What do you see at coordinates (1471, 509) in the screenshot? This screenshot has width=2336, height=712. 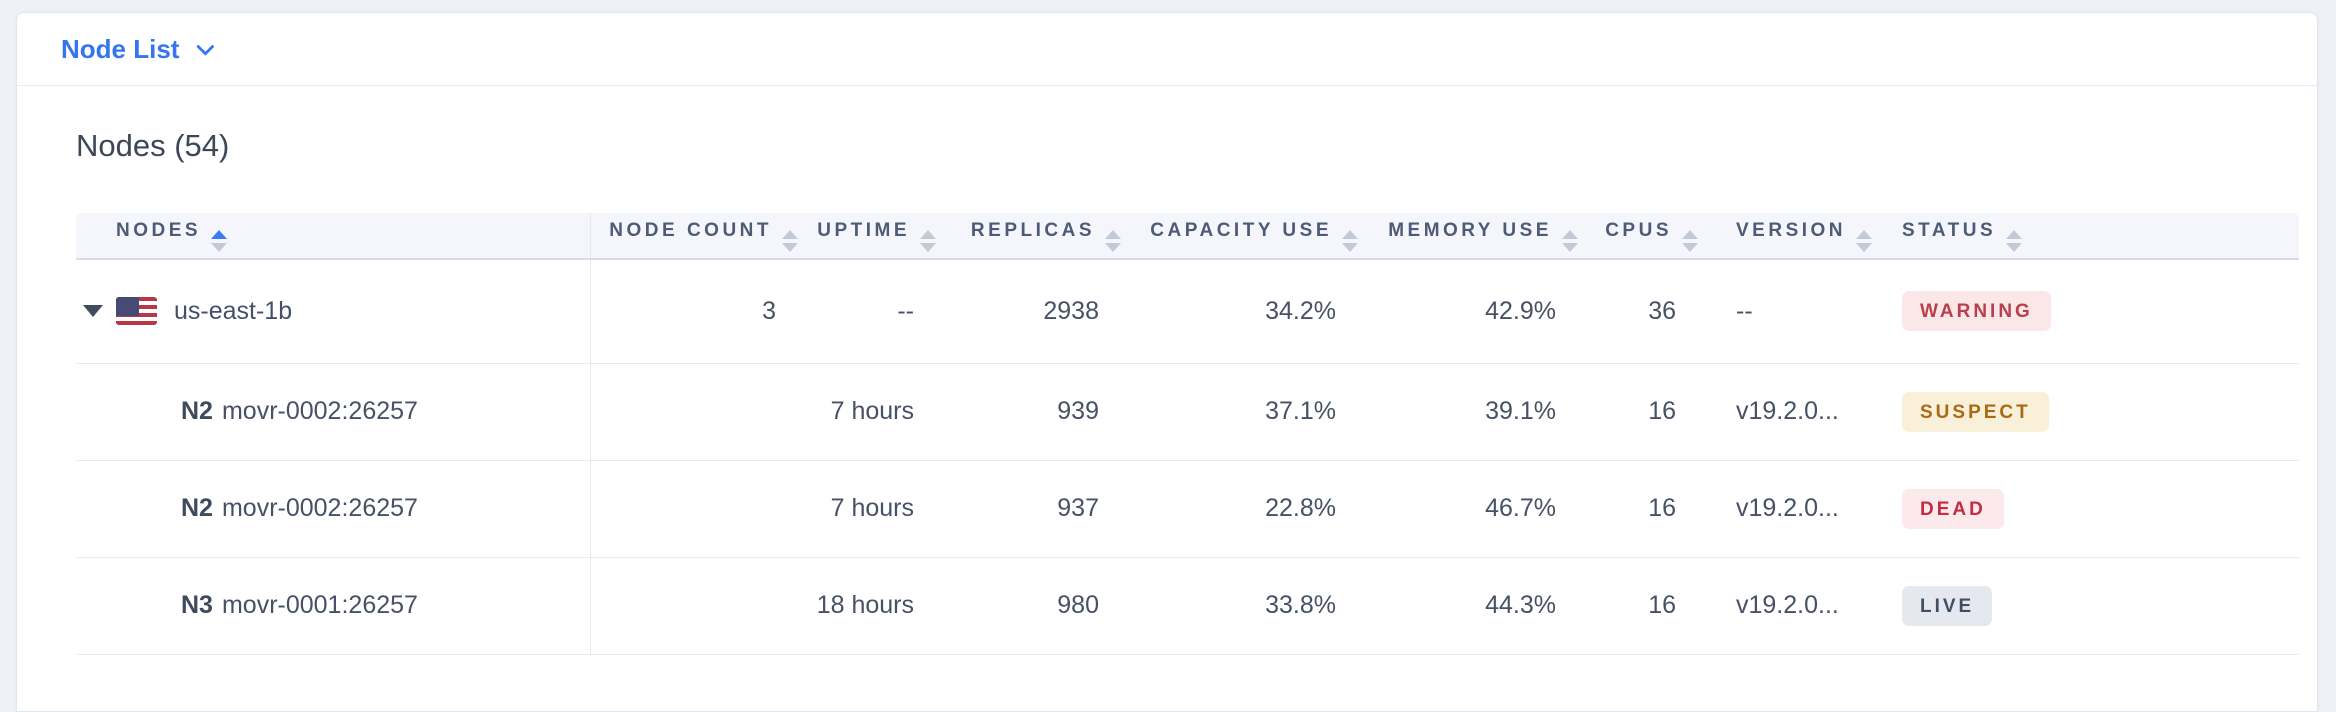 I see `cell-memory-use: 46.7%` at bounding box center [1471, 509].